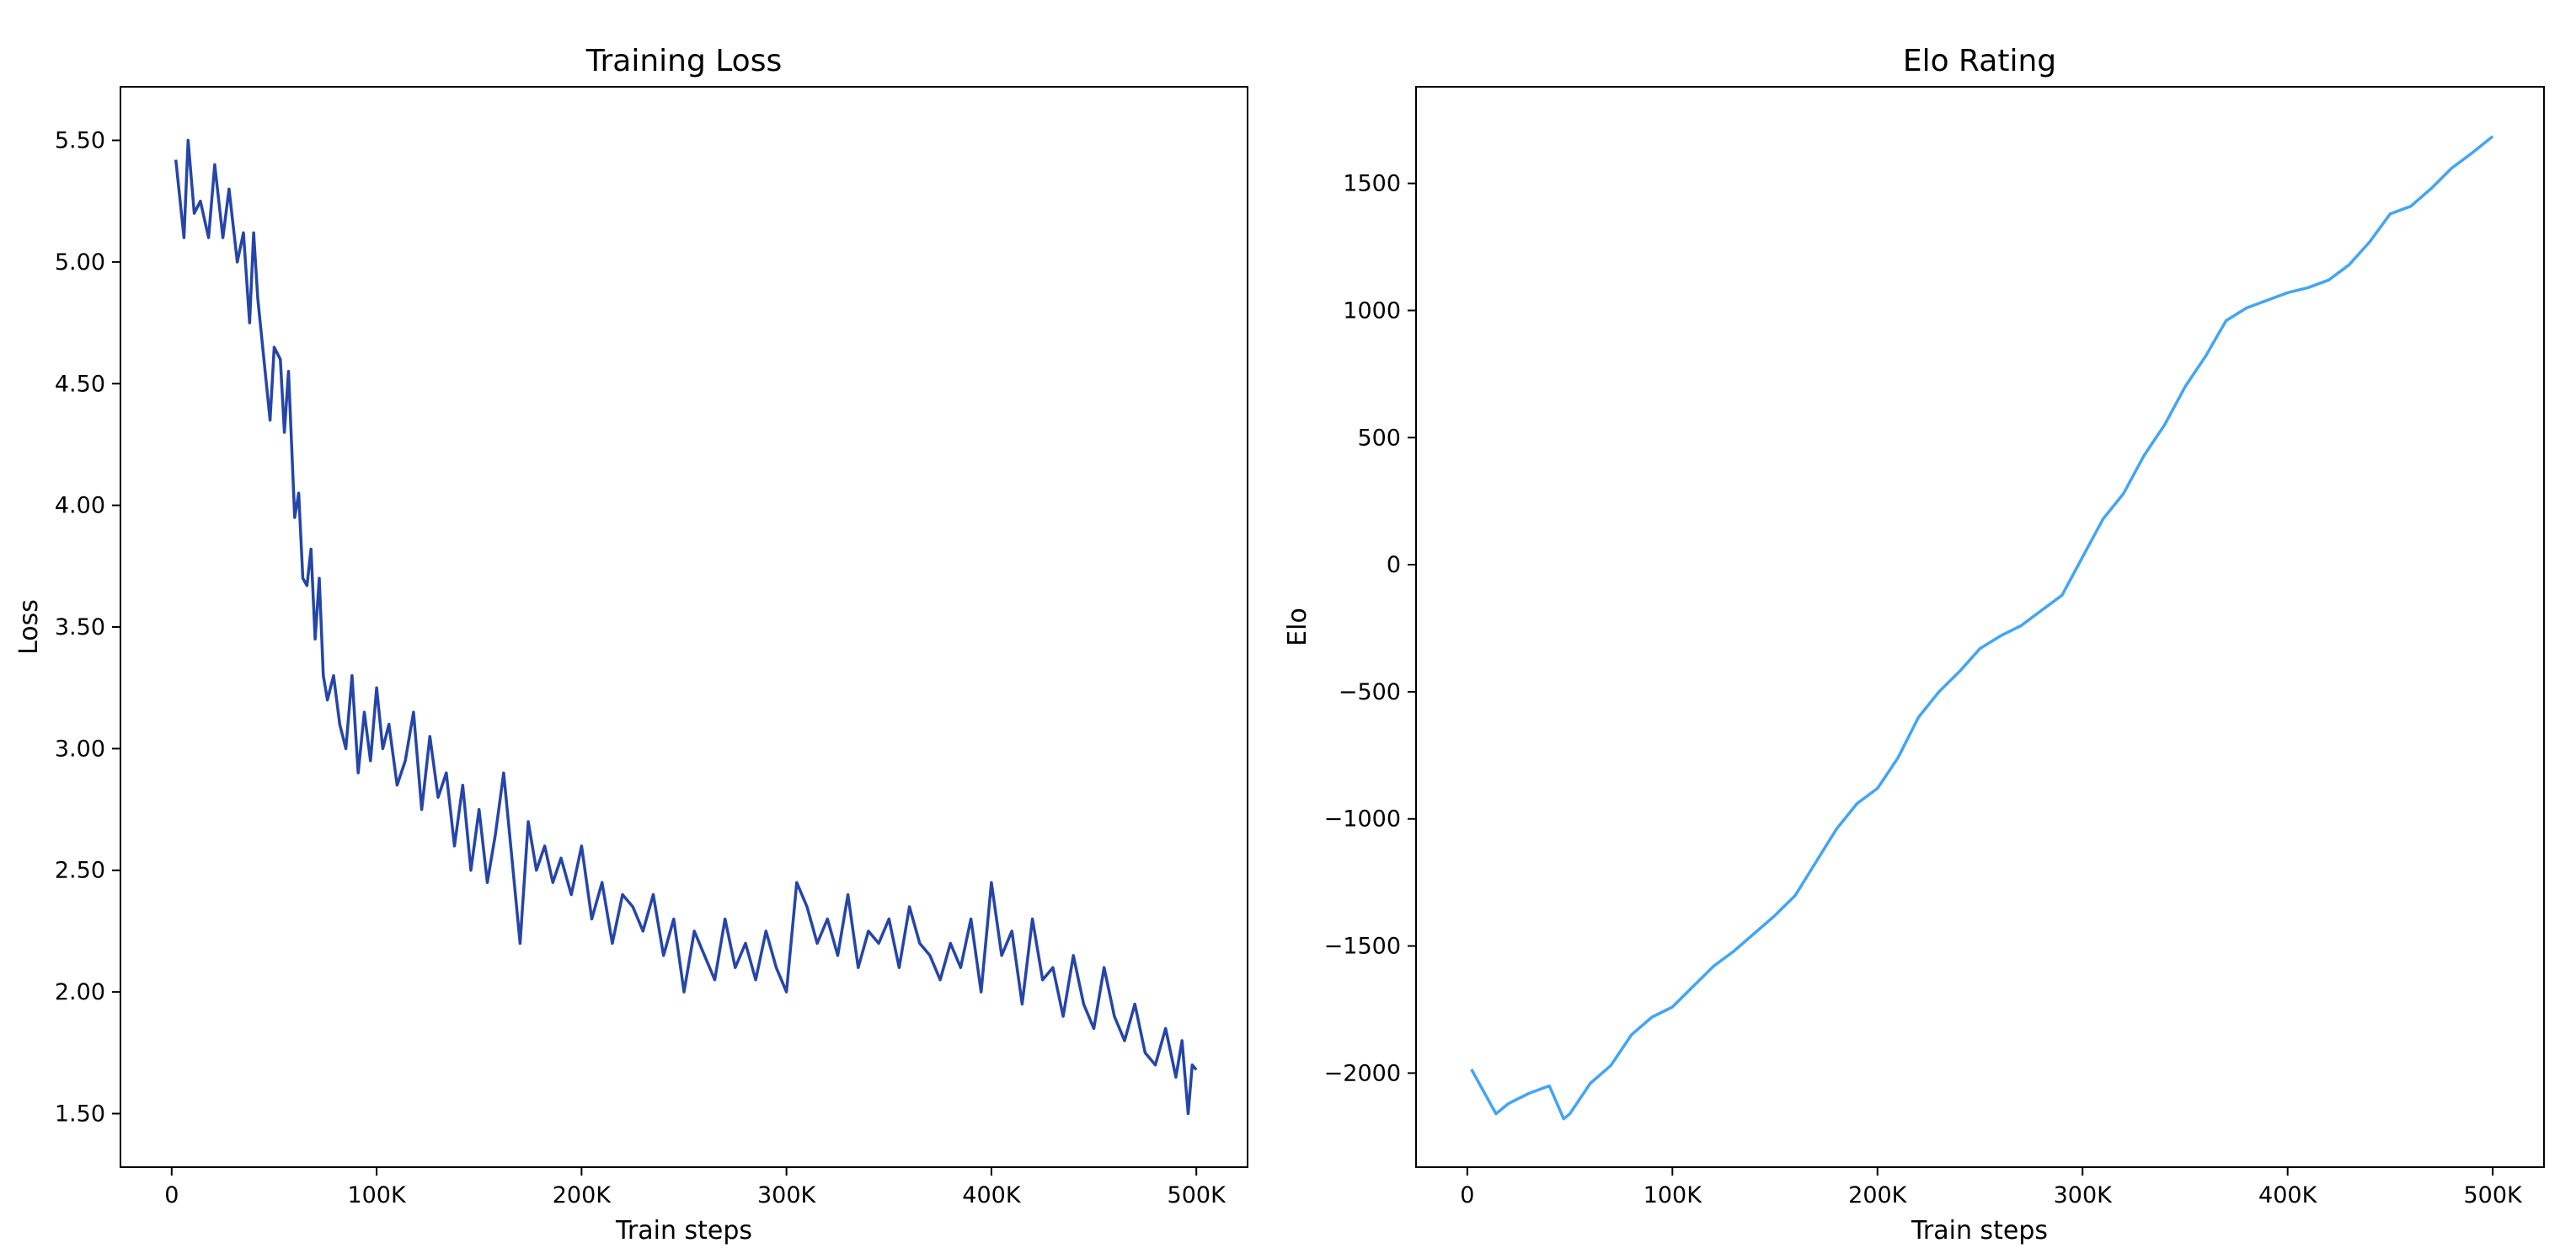 The image size is (2576, 1259). I want to click on loss-chart-title: Training Loss, so click(683, 61).